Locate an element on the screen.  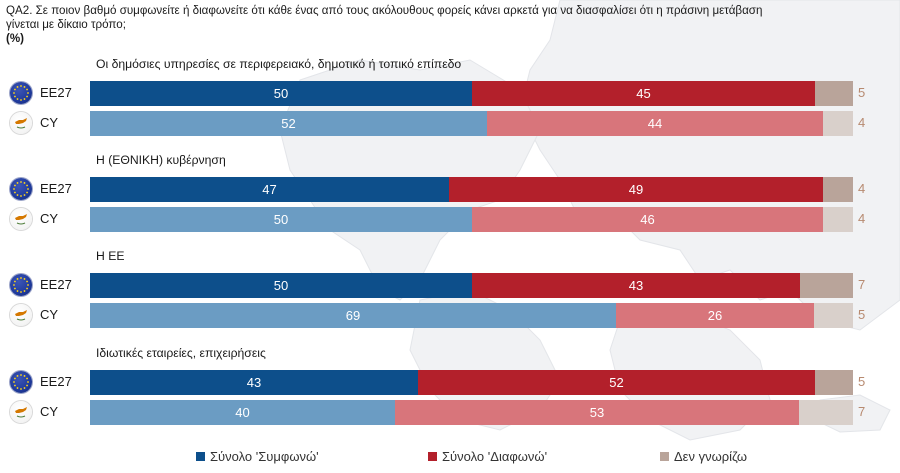
bar-segment-disagree: 53 is located at coordinates (597, 412).